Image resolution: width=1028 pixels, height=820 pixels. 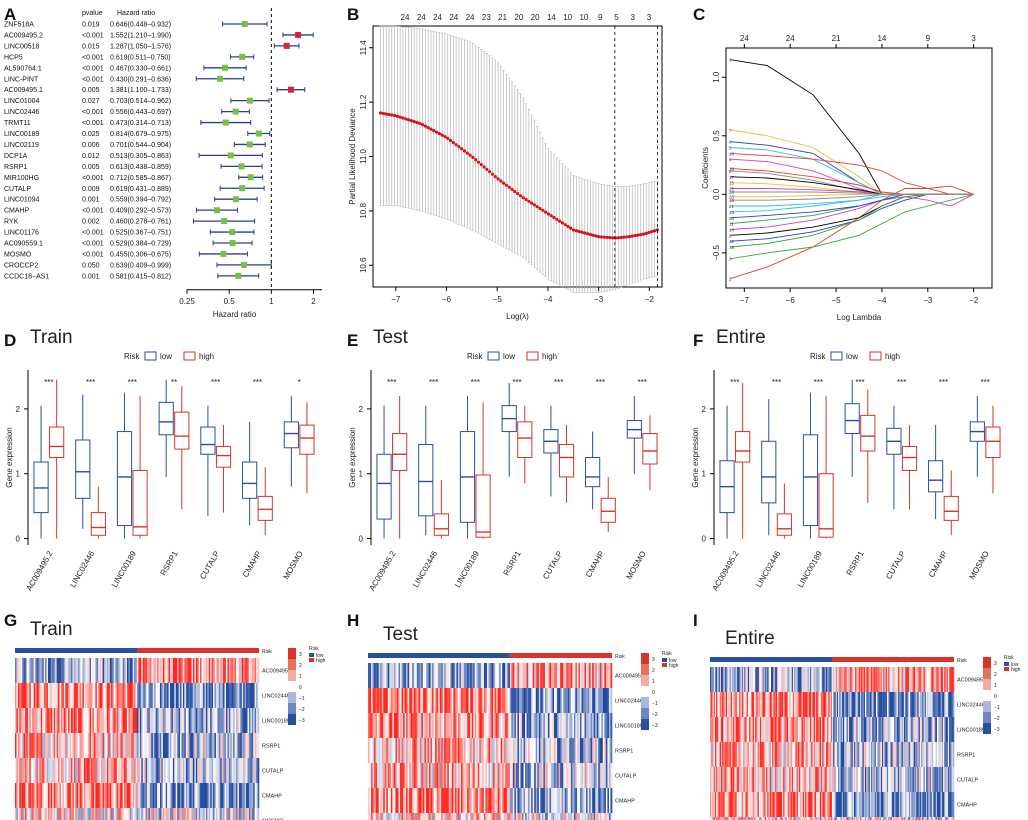 What do you see at coordinates (730, 130) in the screenshot?
I see `coef-path-label: 7` at bounding box center [730, 130].